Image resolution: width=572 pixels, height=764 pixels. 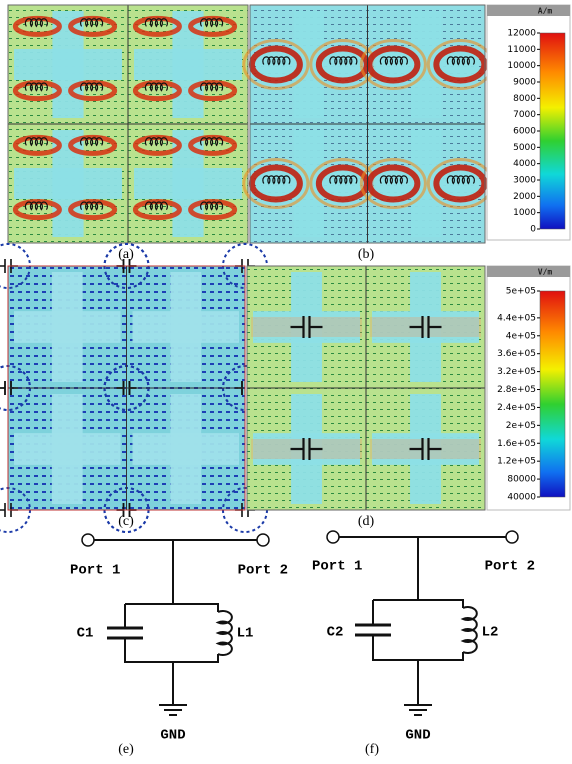 I want to click on colorbar-tick-label: 8000, so click(x=524, y=99).